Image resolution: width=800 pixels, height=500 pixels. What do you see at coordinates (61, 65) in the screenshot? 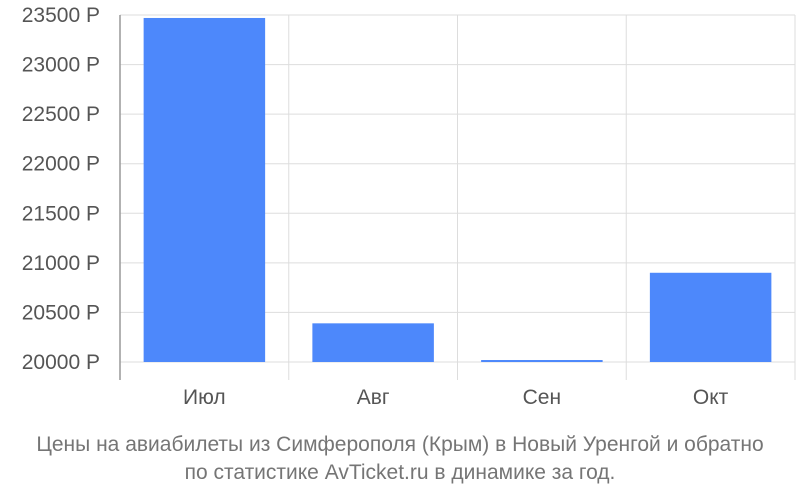
I see `y-tick-label-6: 23000 Р` at bounding box center [61, 65].